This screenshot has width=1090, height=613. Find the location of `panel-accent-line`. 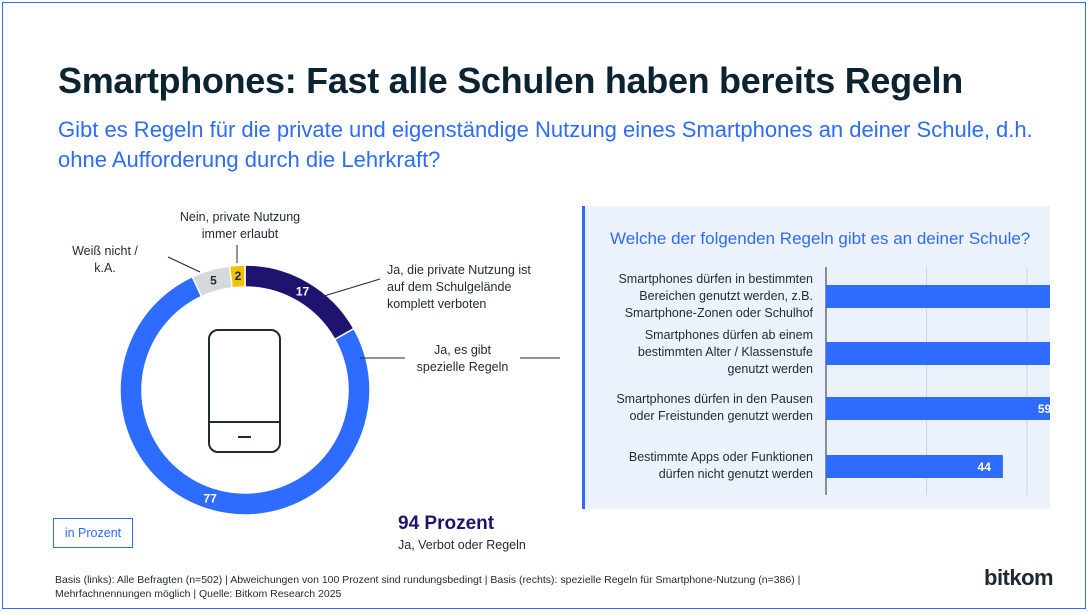

panel-accent-line is located at coordinates (583, 357).